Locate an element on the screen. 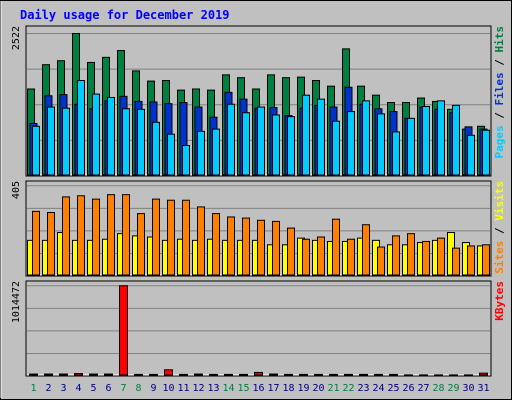 This screenshot has width=512, height=400. x-tick-label: 22 is located at coordinates (348, 388).